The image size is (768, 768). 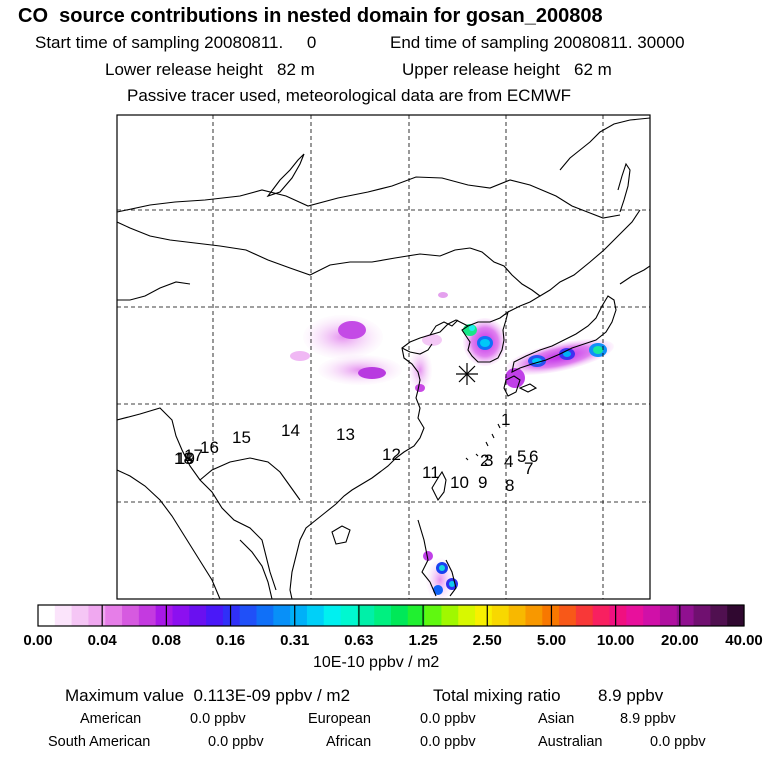 I want to click on receptor-star-icon, so click(x=467, y=374).